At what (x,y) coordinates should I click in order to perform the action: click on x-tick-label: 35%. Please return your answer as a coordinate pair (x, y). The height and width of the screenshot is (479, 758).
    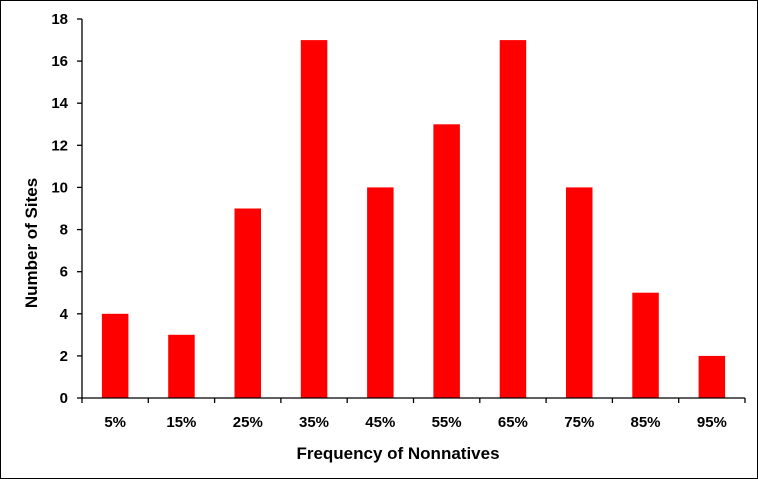
    Looking at the image, I should click on (314, 422).